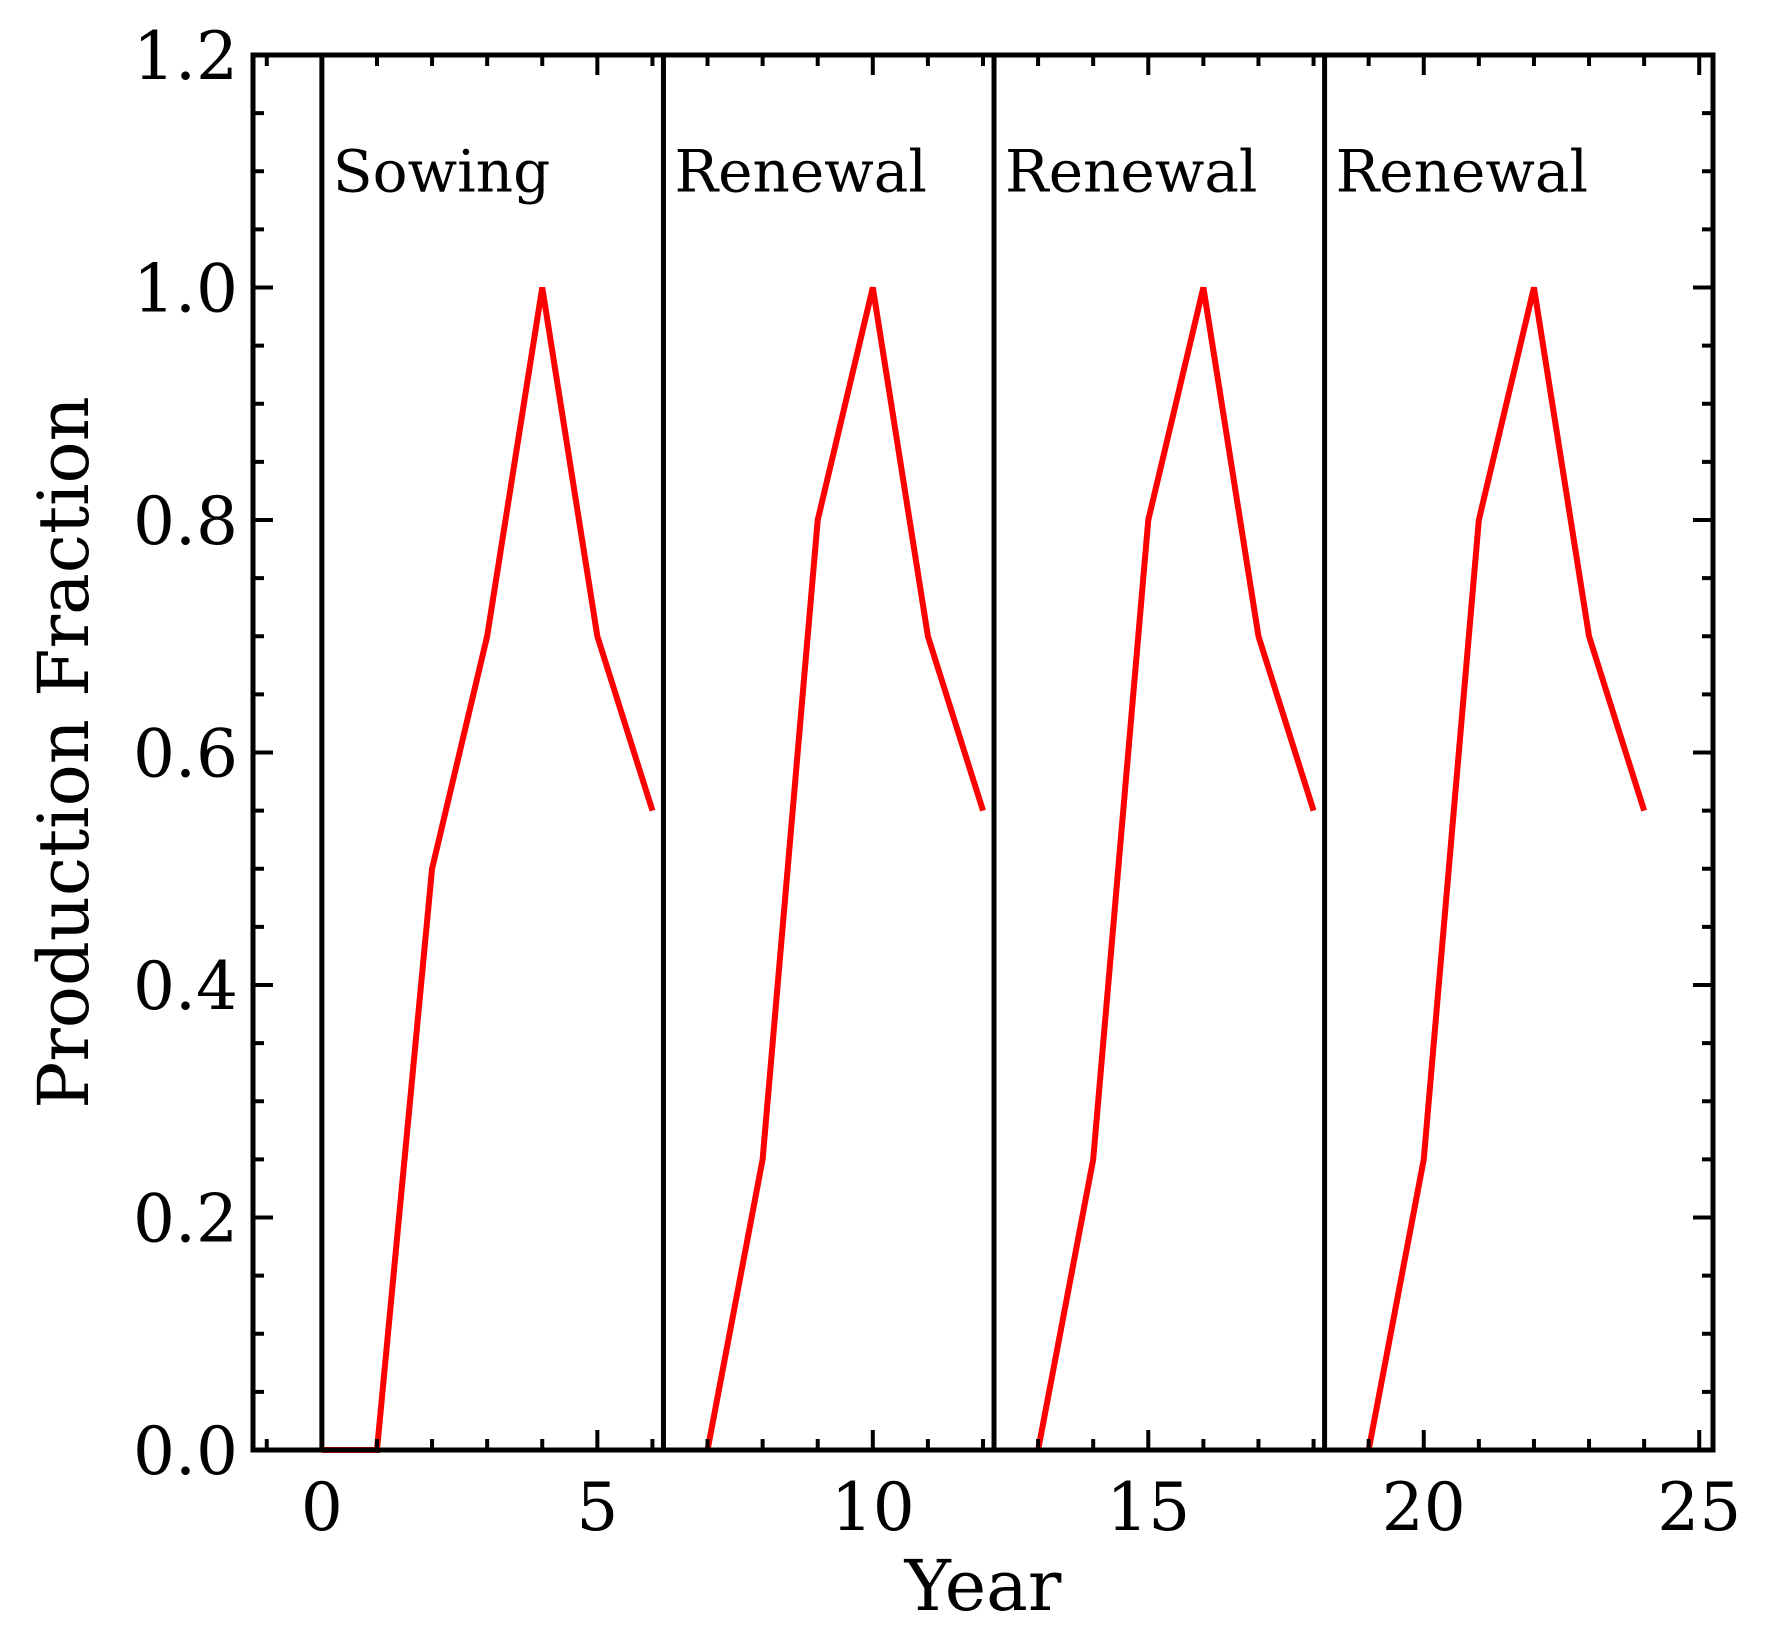 This screenshot has width=1773, height=1651. Describe the element at coordinates (1699, 1507) in the screenshot. I see `x-tick-label-5: 25` at that location.